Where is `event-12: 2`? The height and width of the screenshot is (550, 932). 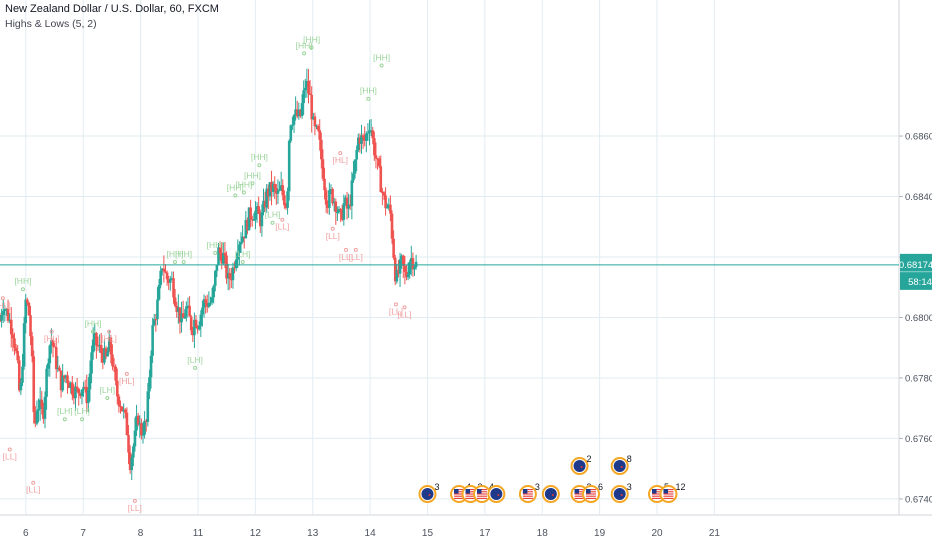 event-12: 2 is located at coordinates (581, 464).